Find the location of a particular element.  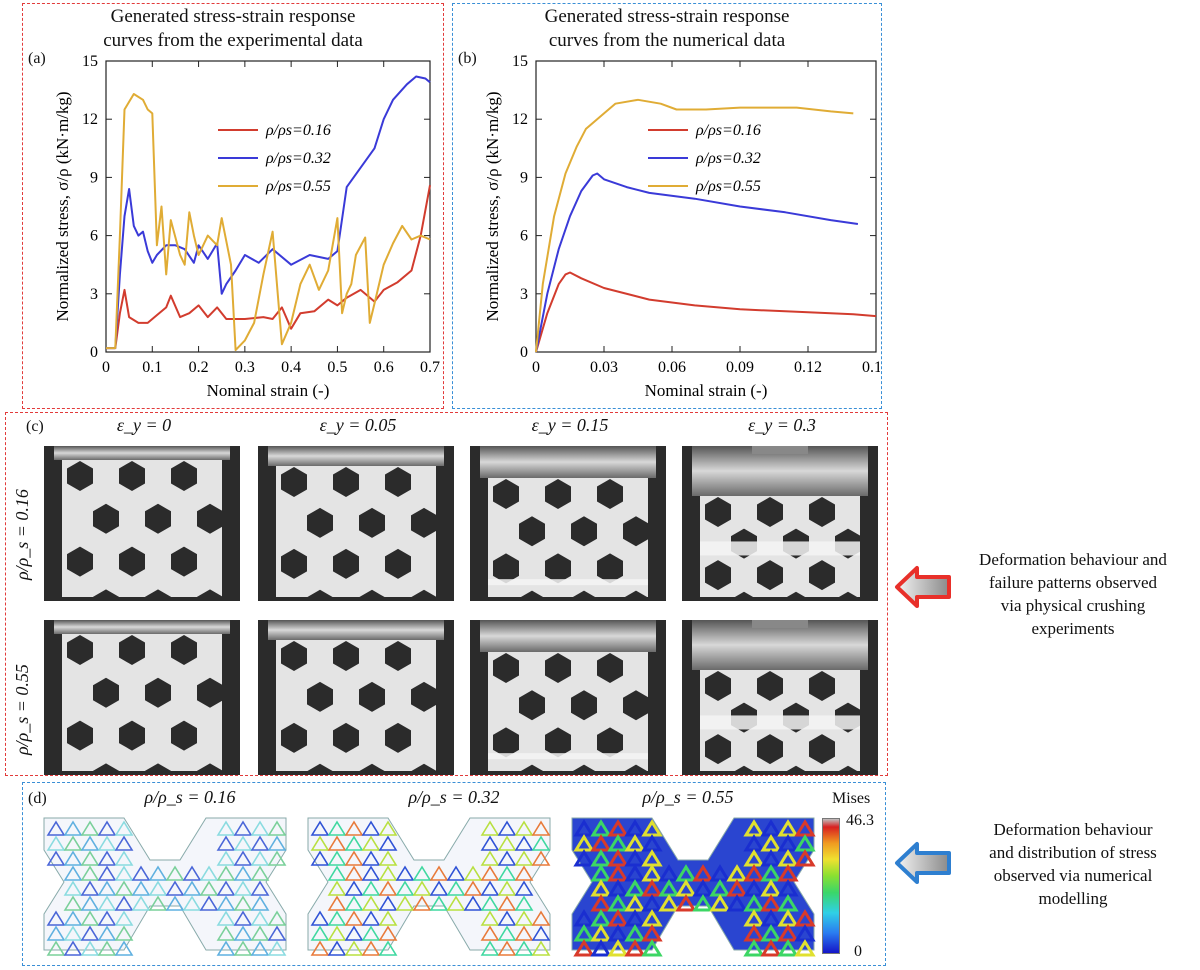

panel-b-frame is located at coordinates (667, 206).